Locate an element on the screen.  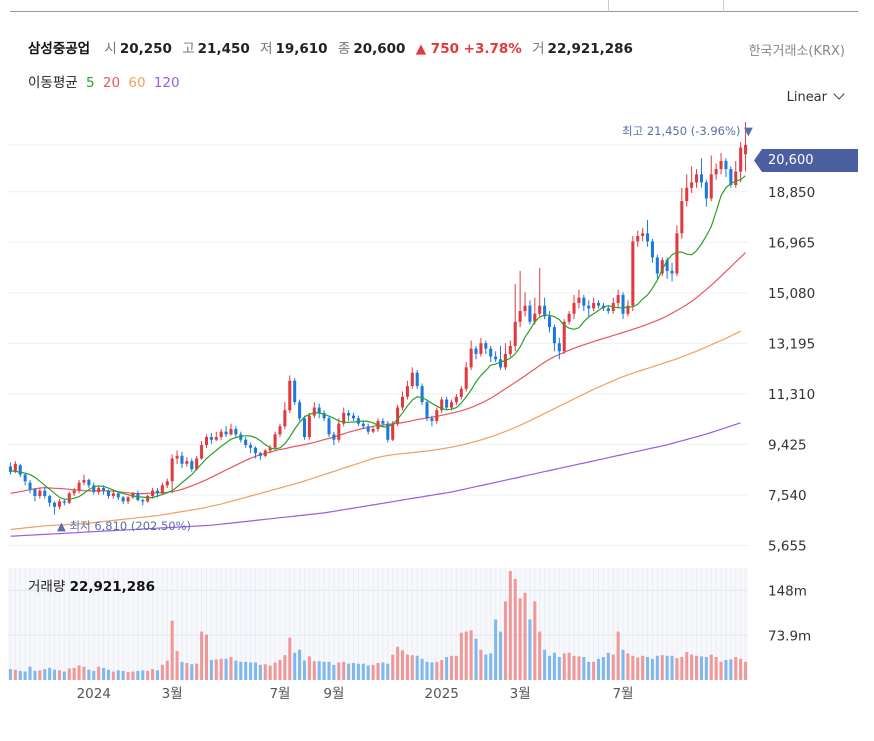
volume-label: 거 is located at coordinates (538, 49).